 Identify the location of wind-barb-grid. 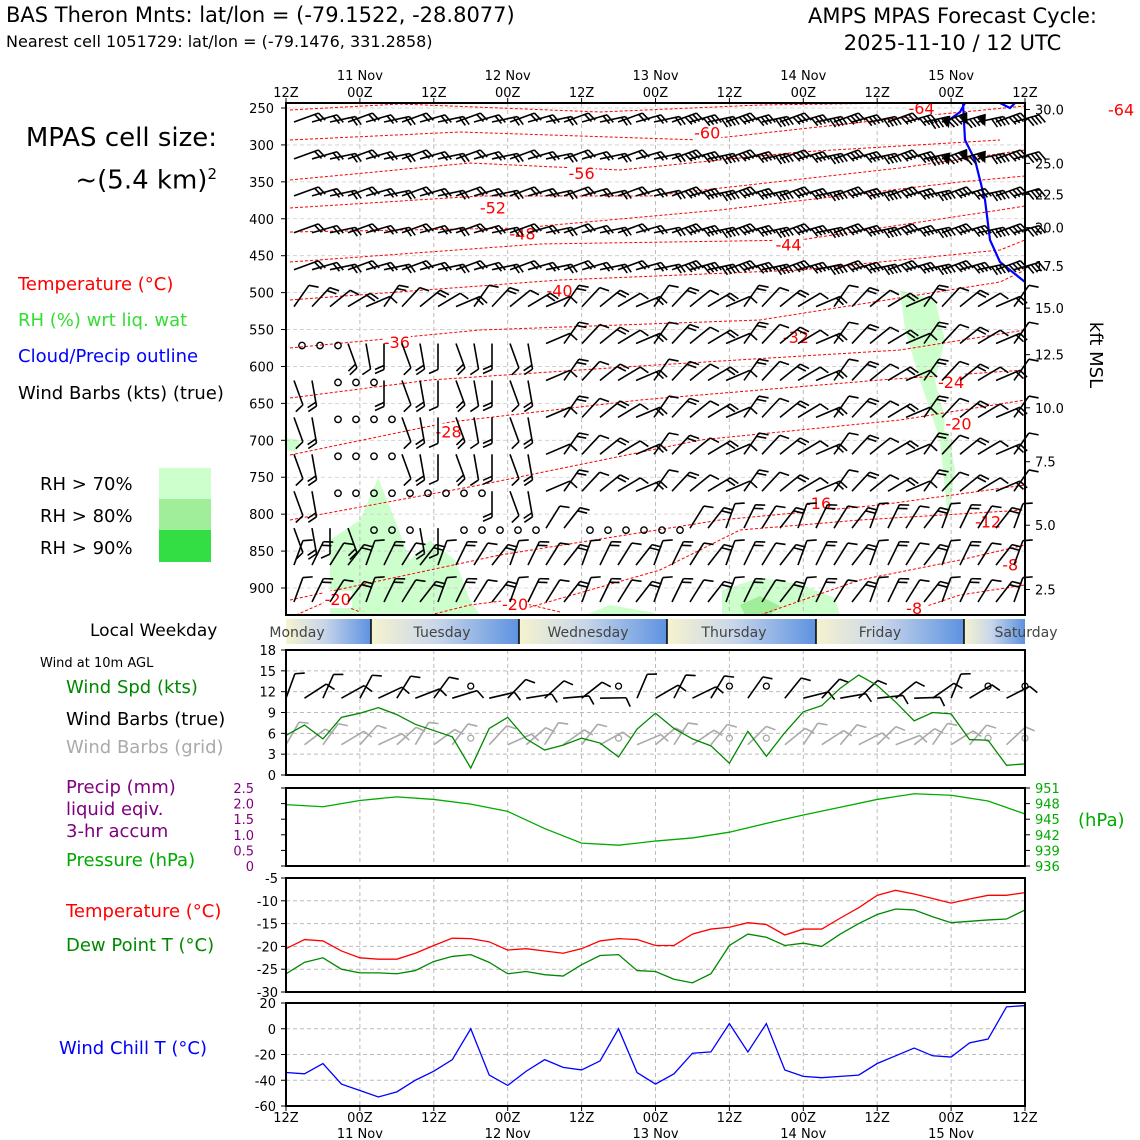
(448, 737).